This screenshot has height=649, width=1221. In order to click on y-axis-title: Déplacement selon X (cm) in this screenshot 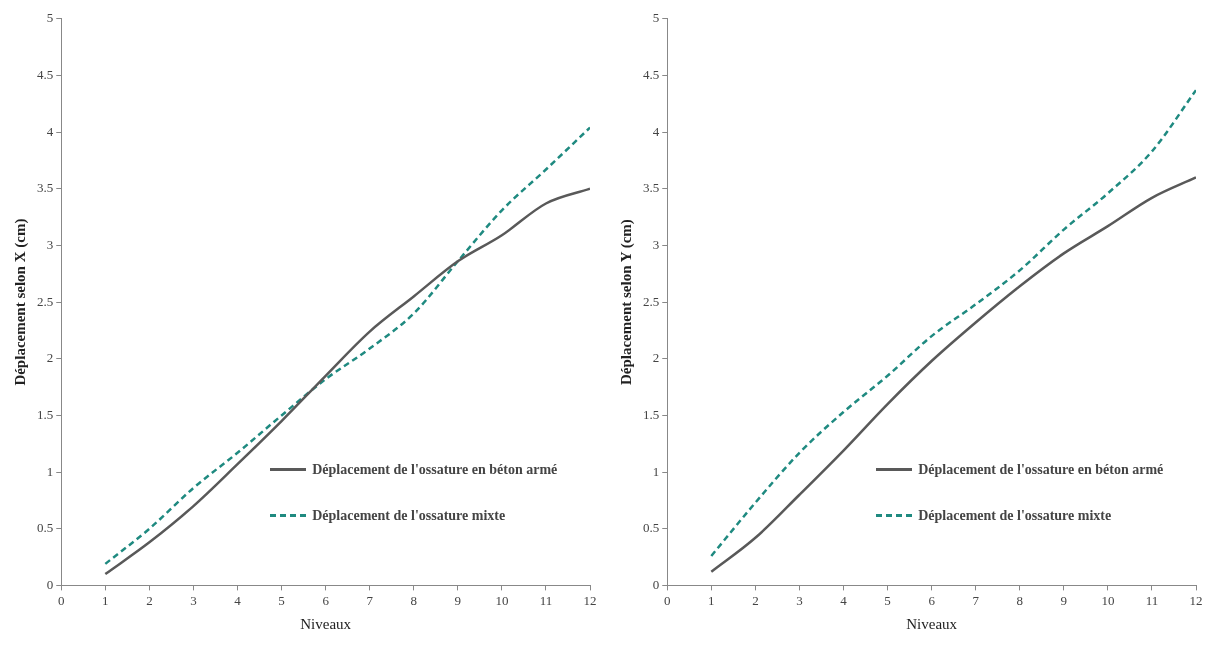, I will do `click(20, 302)`.